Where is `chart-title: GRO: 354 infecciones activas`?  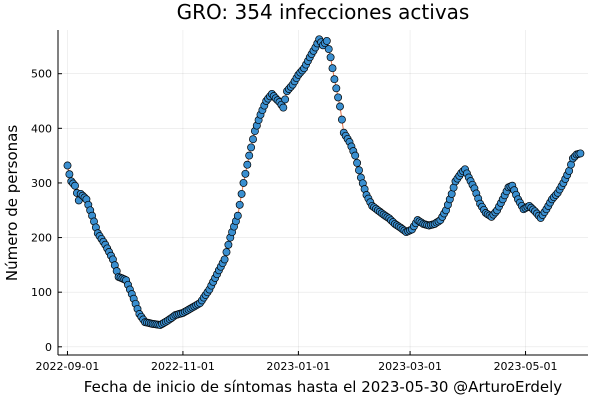 chart-title: GRO: 354 infecciones activas is located at coordinates (323, 12).